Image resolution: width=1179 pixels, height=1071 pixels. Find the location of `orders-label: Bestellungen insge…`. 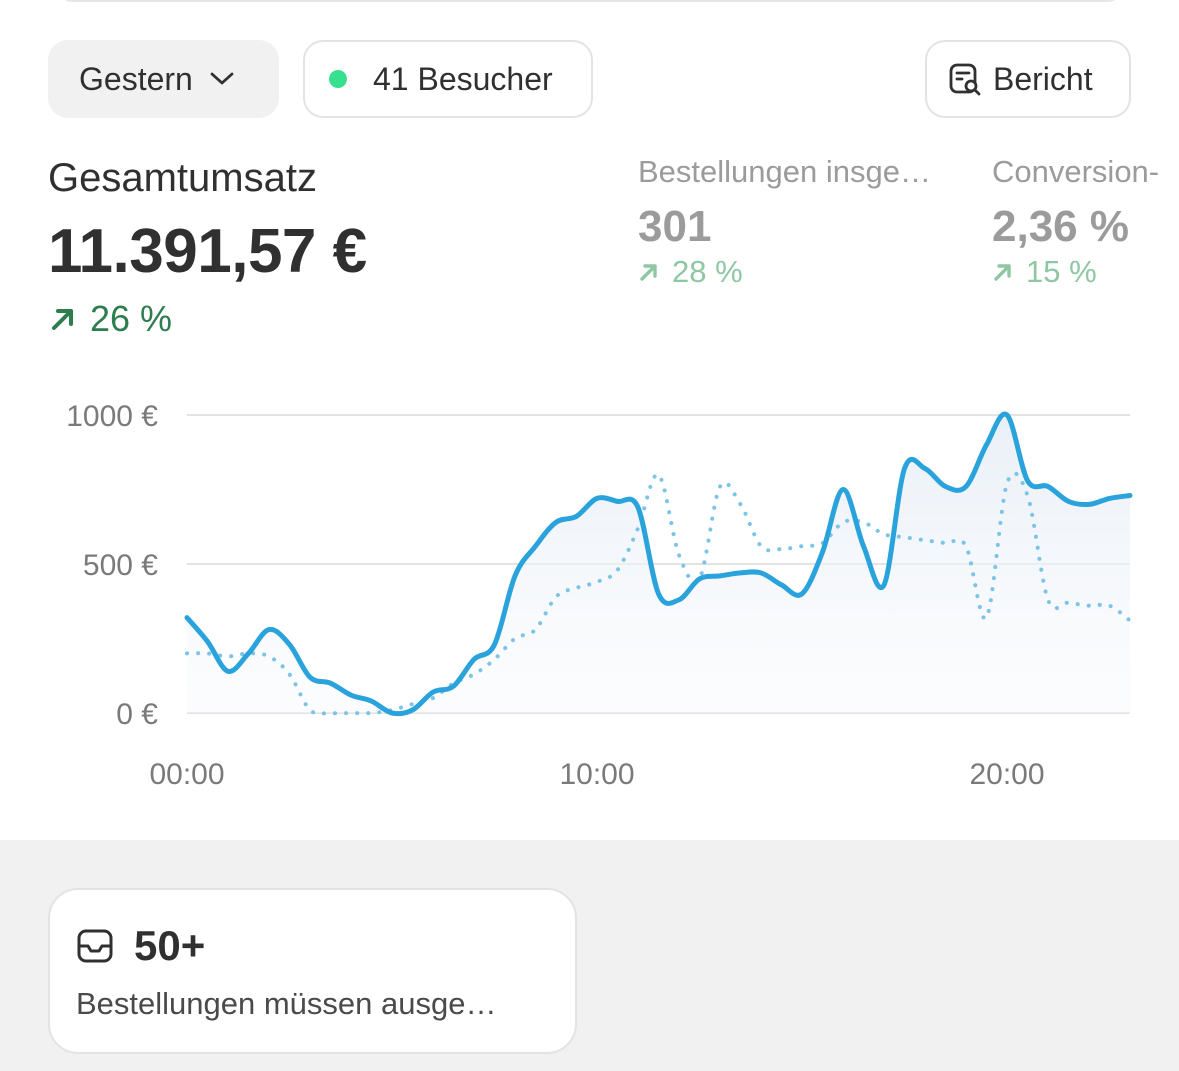

orders-label: Bestellungen insge… is located at coordinates (784, 171).